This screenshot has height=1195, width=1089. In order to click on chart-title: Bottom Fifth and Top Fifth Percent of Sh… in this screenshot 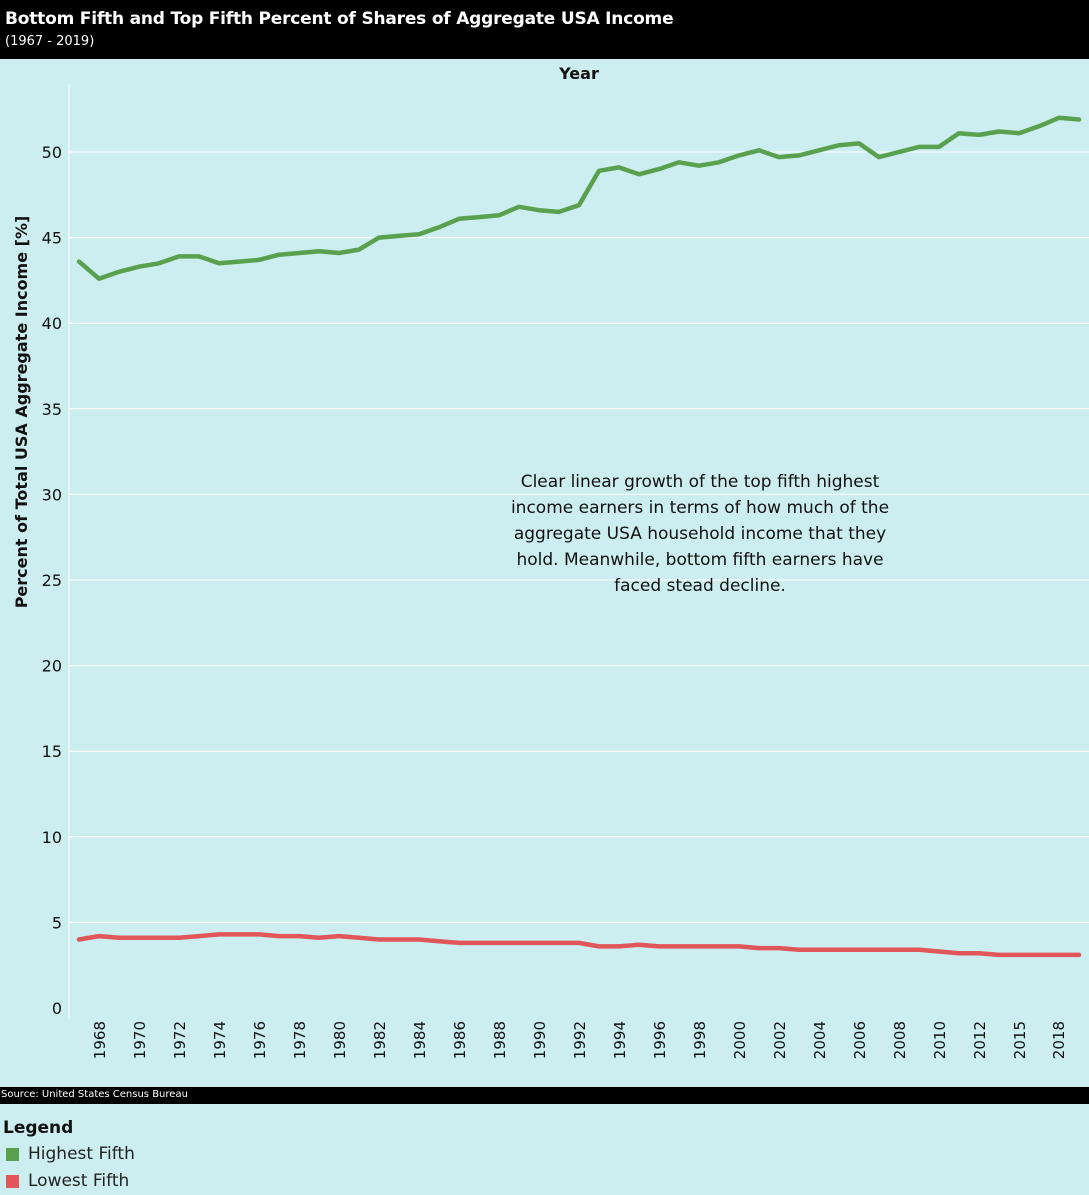, I will do `click(339, 19)`.